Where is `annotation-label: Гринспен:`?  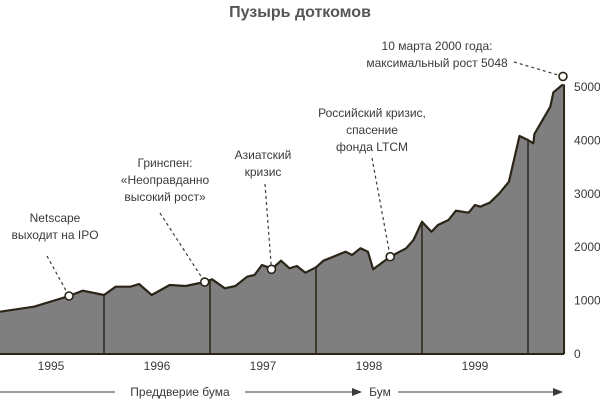 annotation-label: Гринспен: is located at coordinates (165, 163).